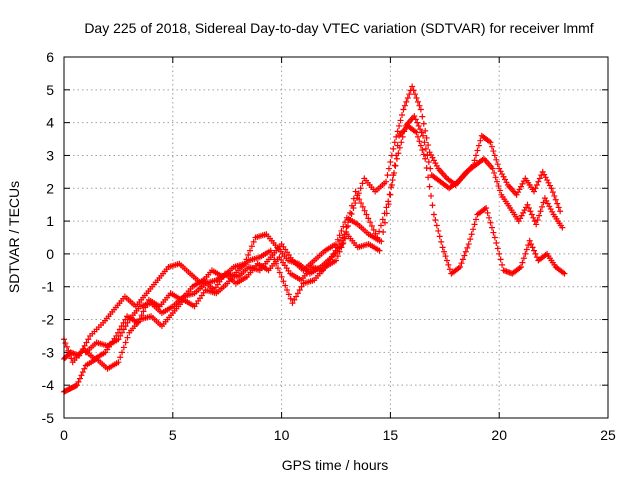  I want to click on x-tick-label: 10, so click(282, 435).